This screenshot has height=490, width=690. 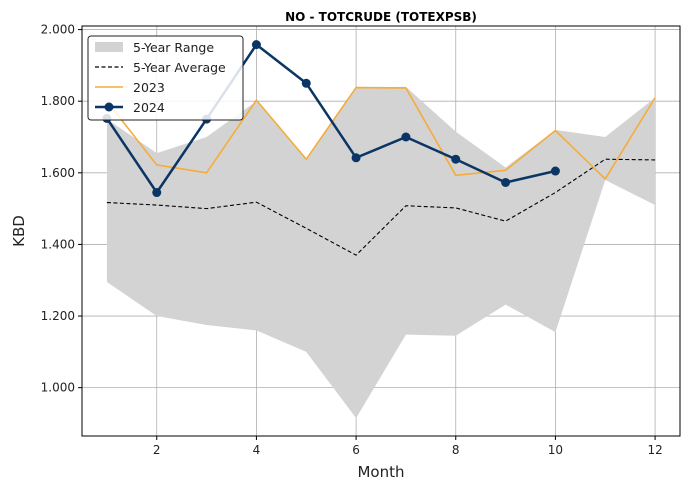 What do you see at coordinates (58, 316) in the screenshot?
I see `y-tick-label: 1.200` at bounding box center [58, 316].